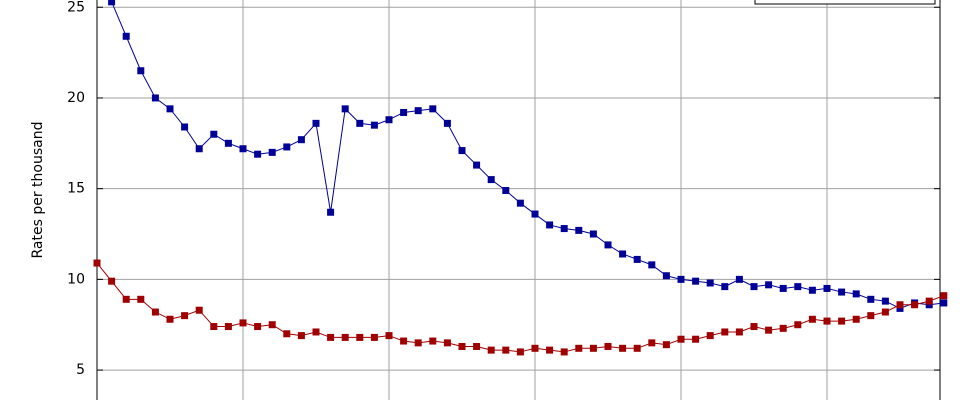  Describe the element at coordinates (76, 189) in the screenshot. I see `y-tick-label: 15` at that location.